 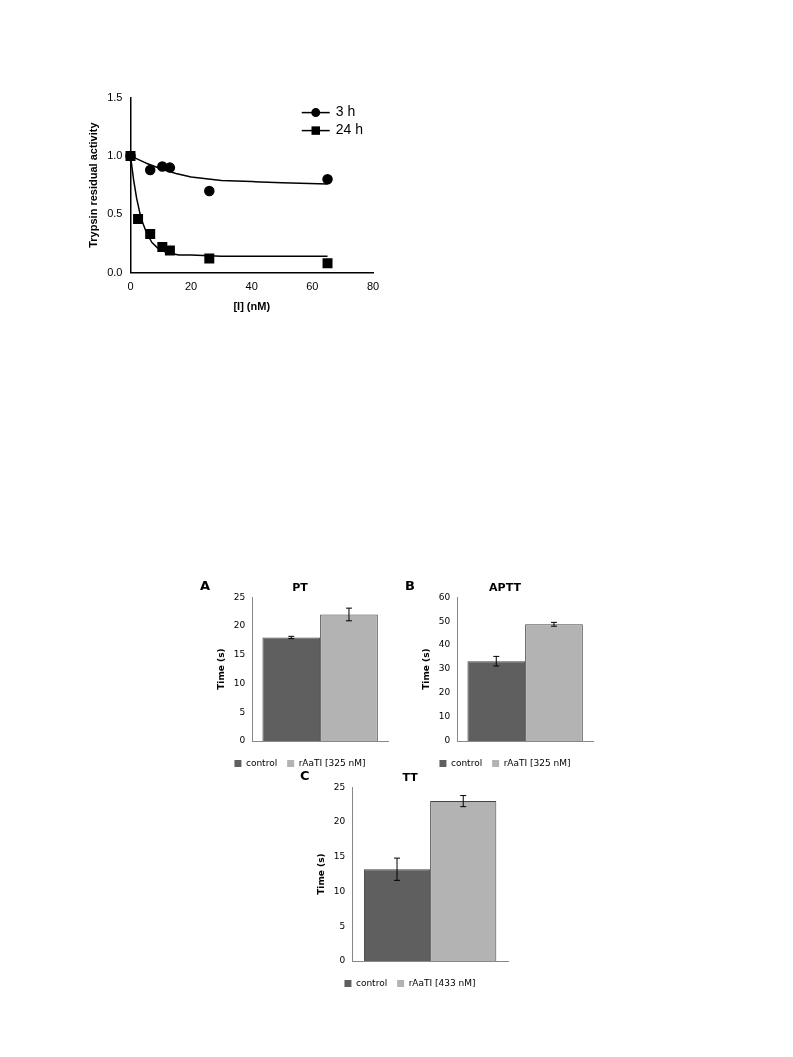 What do you see at coordinates (115, 96) in the screenshot?
I see `y-tick-label: 1.5` at bounding box center [115, 96].